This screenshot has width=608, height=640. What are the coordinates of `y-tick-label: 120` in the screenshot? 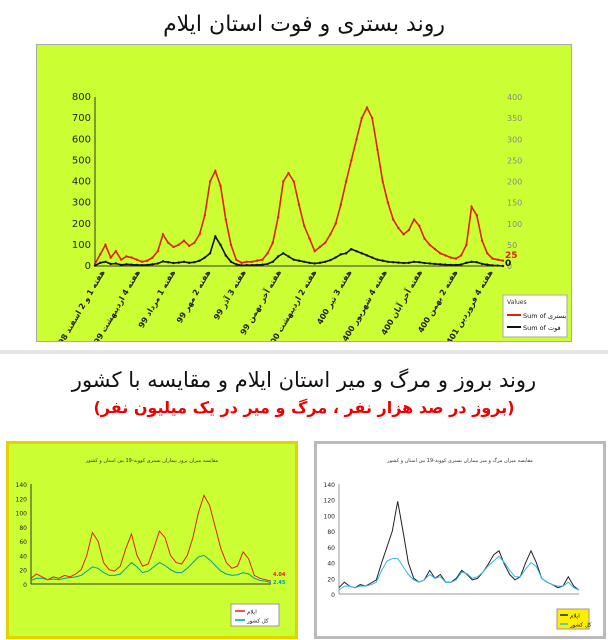 It's located at (22, 499).